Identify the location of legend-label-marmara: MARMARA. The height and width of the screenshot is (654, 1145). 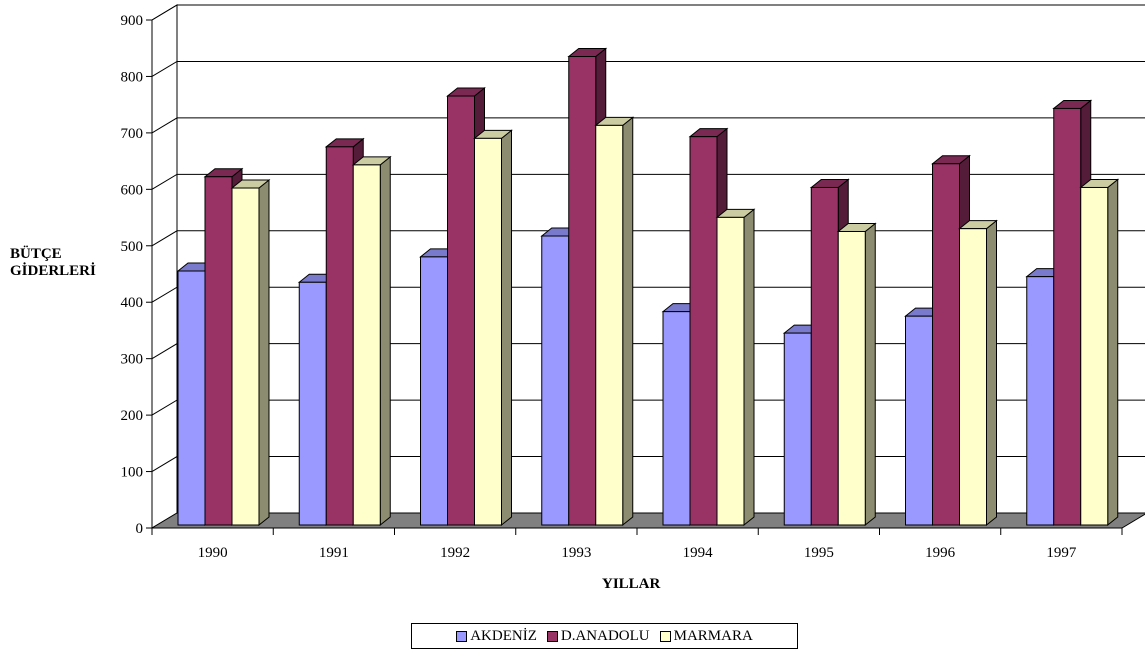
(713, 635).